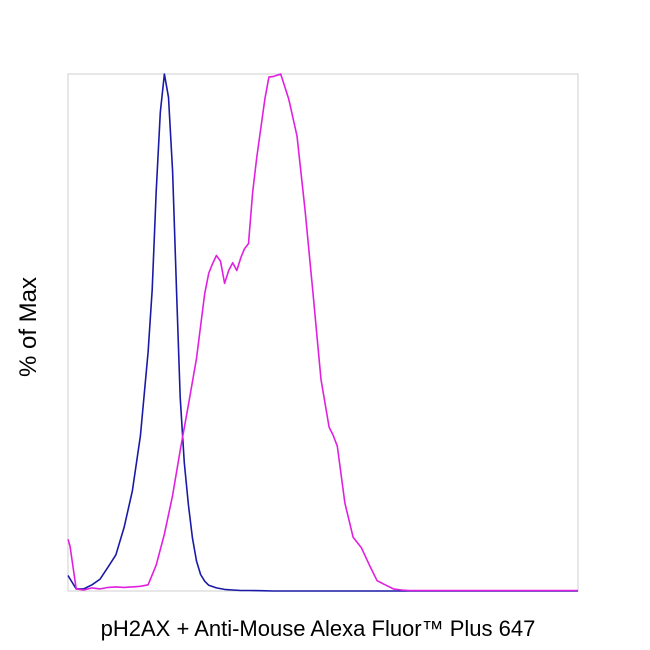 The width and height of the screenshot is (650, 650). What do you see at coordinates (28, 327) in the screenshot?
I see `y-axis-label: % of Max` at bounding box center [28, 327].